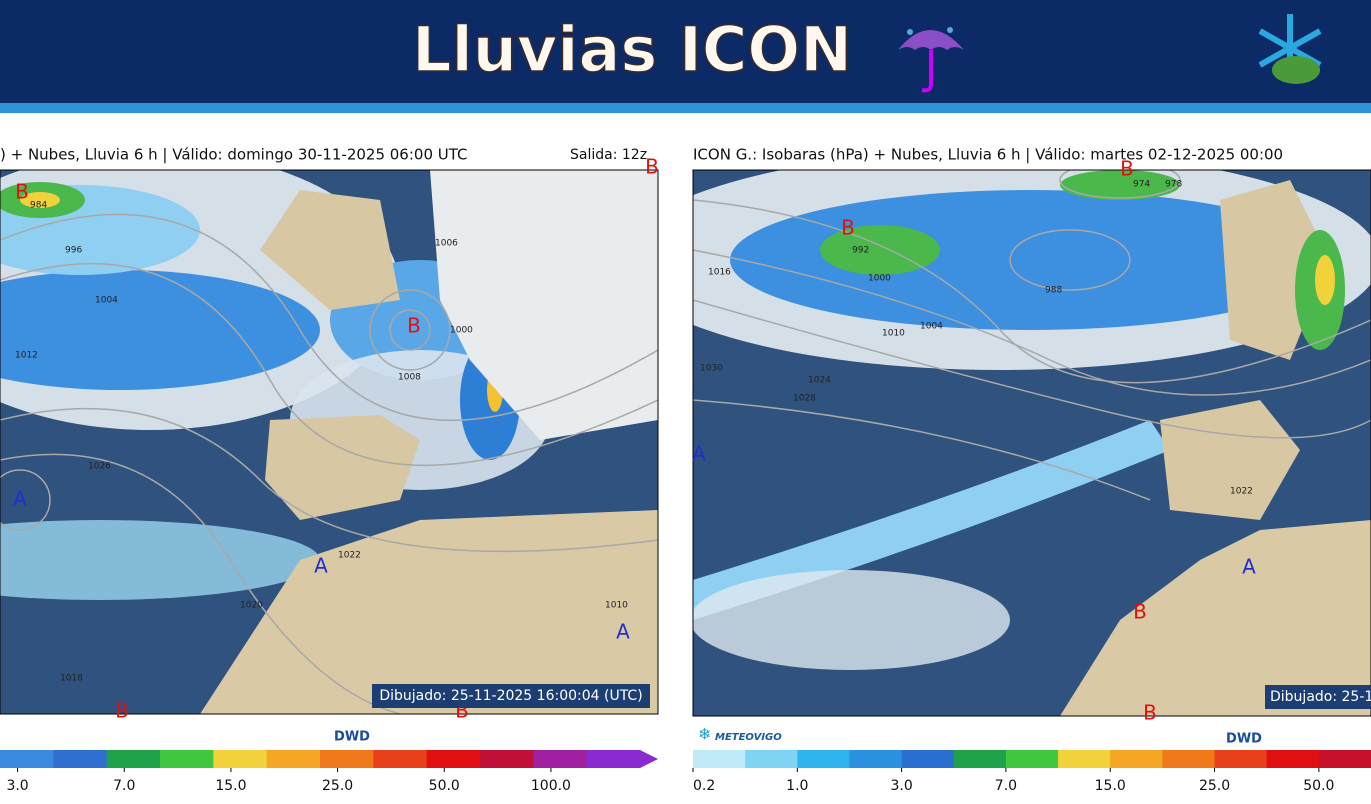  Describe the element at coordinates (804, 399) in the screenshot. I see `isobar-label: 1028` at that location.